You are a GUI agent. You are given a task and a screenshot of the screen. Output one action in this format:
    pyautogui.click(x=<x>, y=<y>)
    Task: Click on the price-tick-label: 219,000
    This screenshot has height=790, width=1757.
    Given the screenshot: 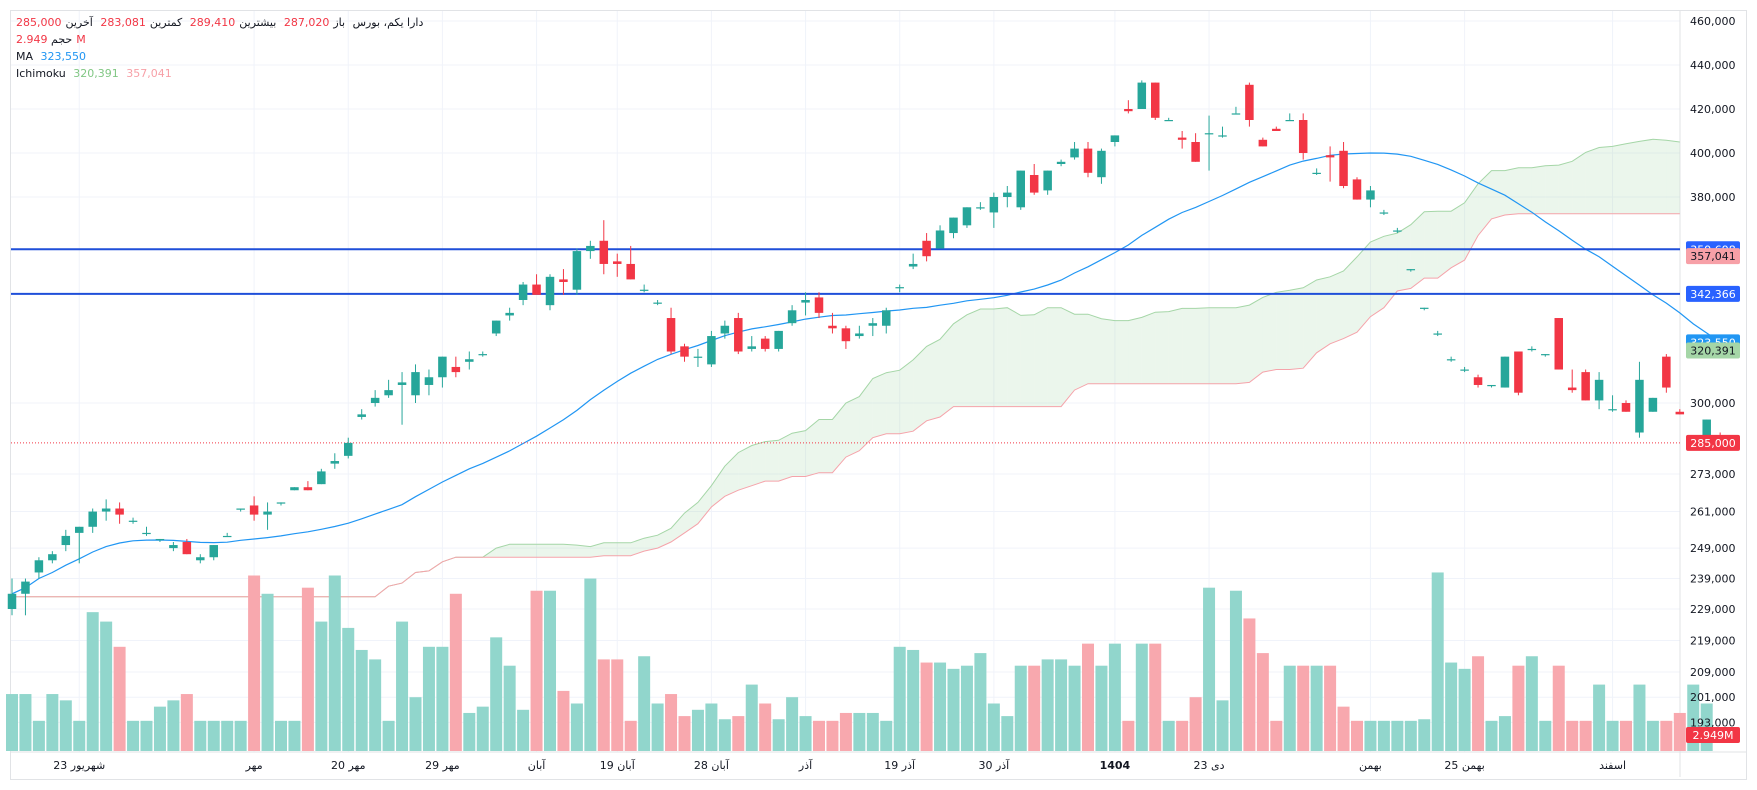 What is the action you would take?
    pyautogui.click(x=1713, y=641)
    